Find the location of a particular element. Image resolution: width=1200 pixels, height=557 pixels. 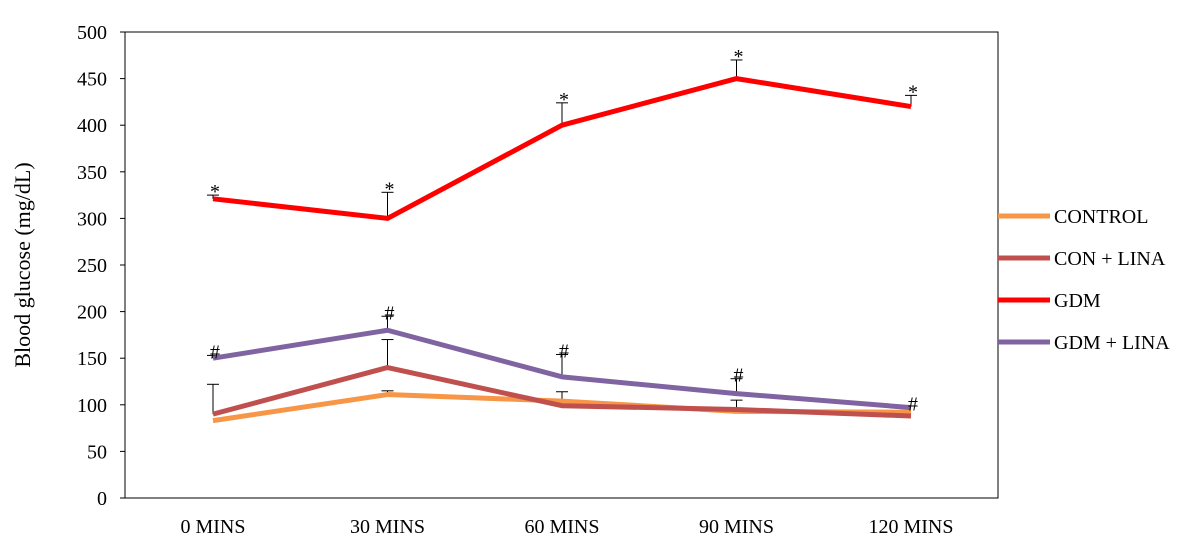

y-tick-label: 400 is located at coordinates (92, 126).